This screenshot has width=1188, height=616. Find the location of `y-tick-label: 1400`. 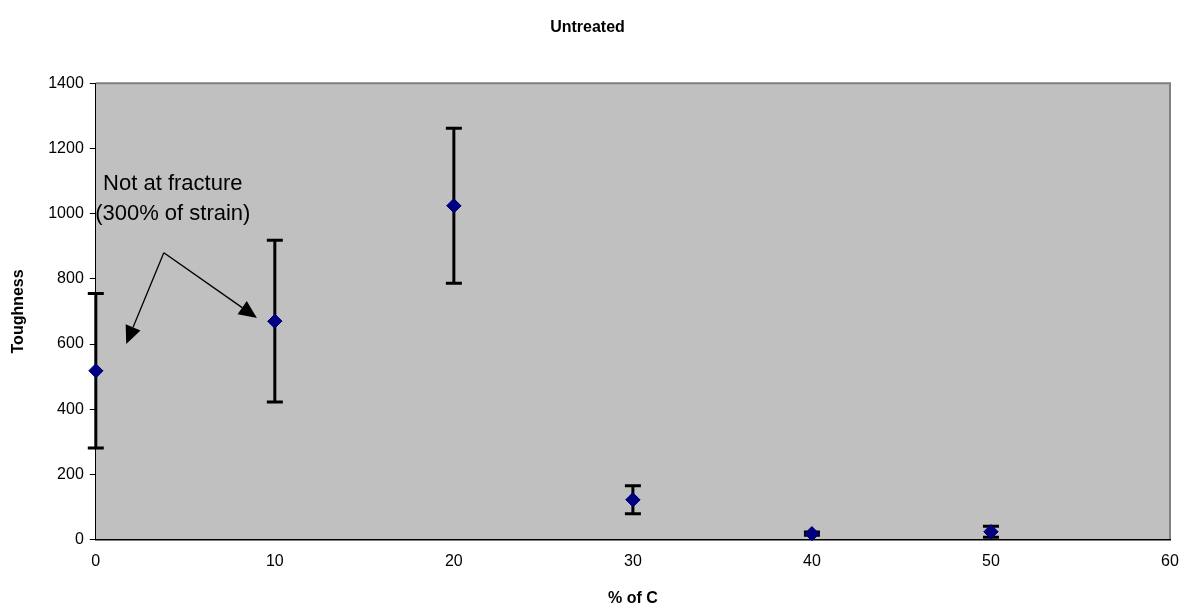

y-tick-label: 1400 is located at coordinates (66, 82).